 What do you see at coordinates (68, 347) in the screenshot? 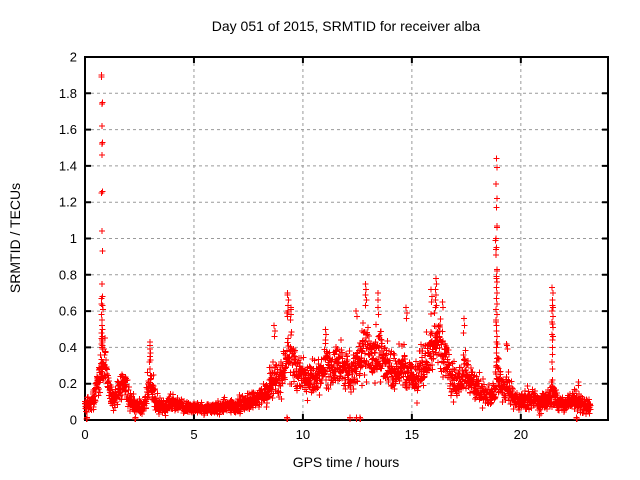
I see `y-tick-label: 0.4` at bounding box center [68, 347].